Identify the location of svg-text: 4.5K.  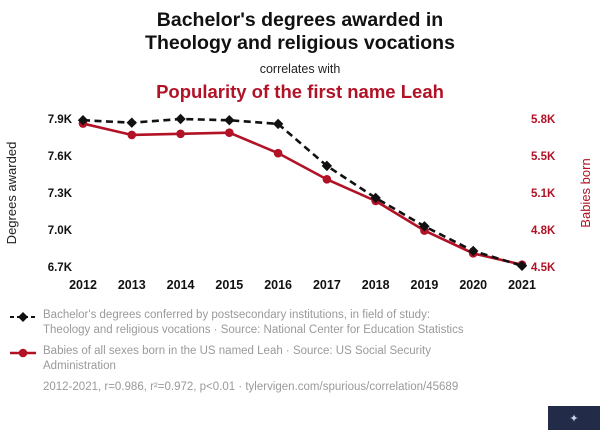
(543, 268).